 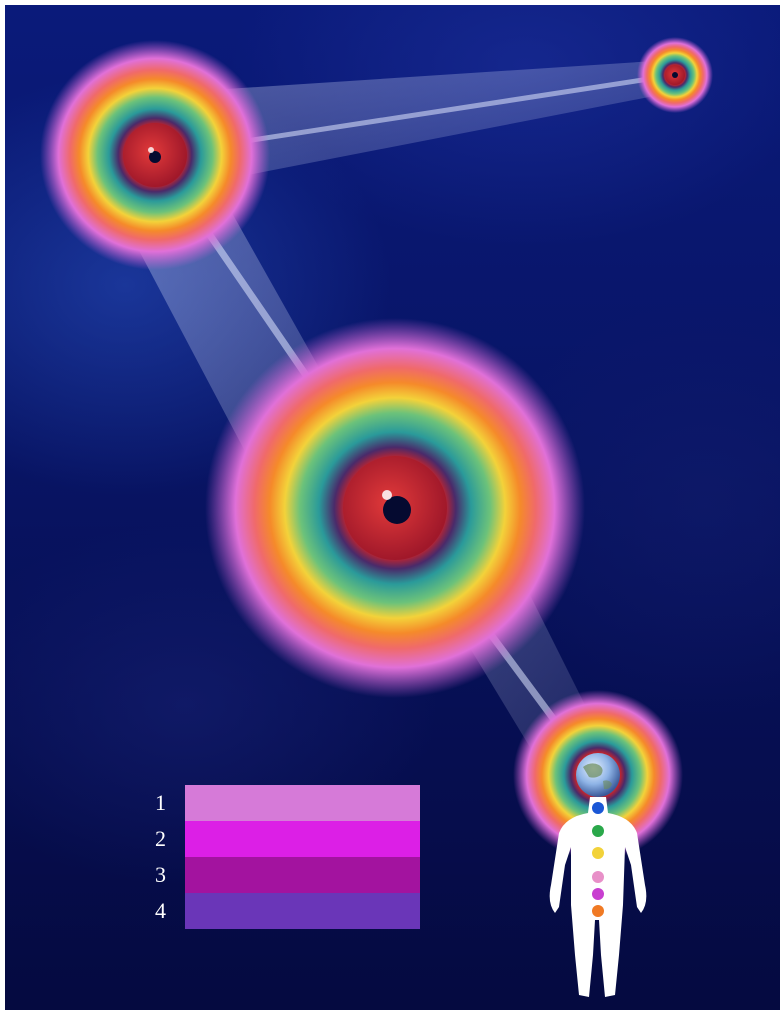 I want to click on legend-row-4: 4, so click(x=290, y=911).